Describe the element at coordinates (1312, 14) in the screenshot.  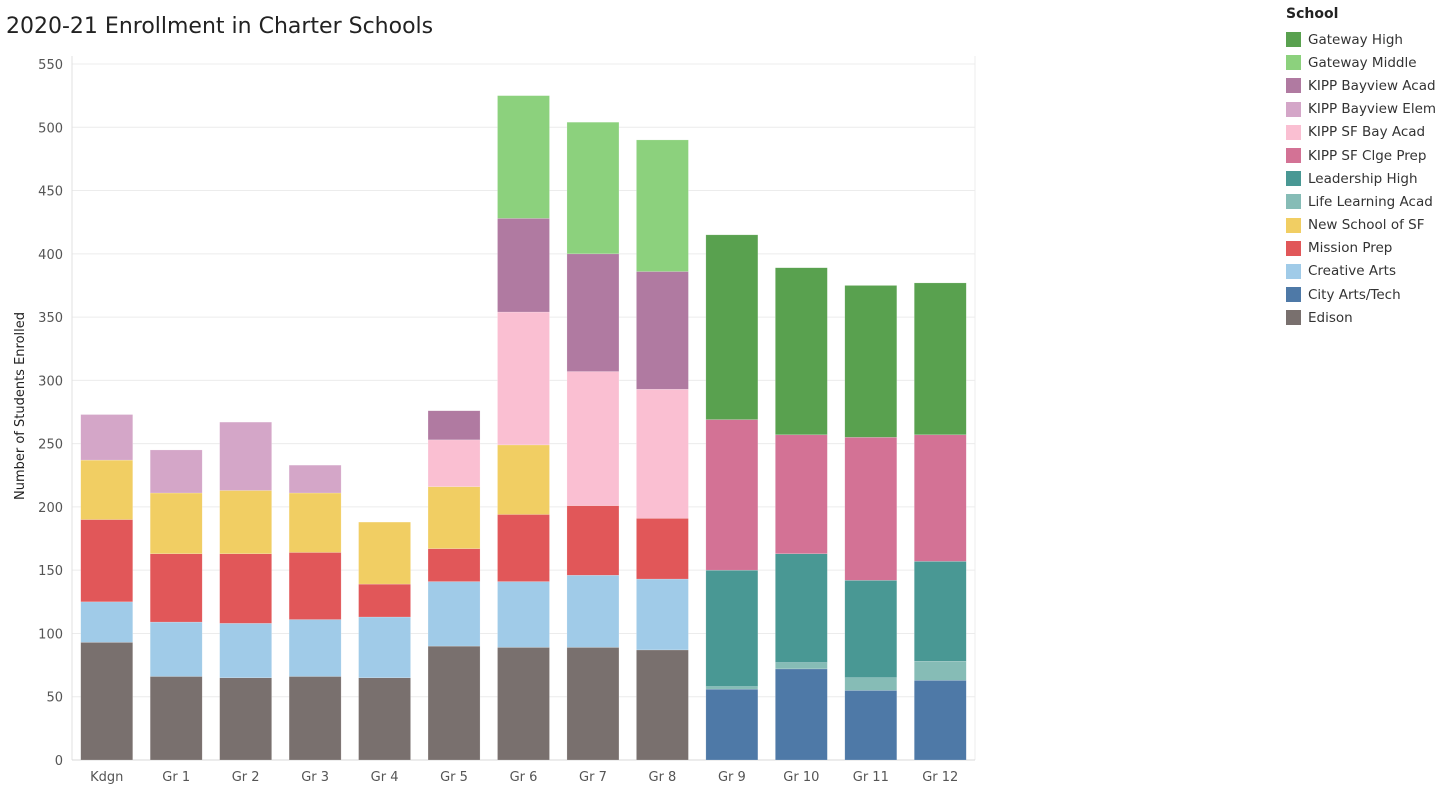
I see `legend-title: School` at that location.